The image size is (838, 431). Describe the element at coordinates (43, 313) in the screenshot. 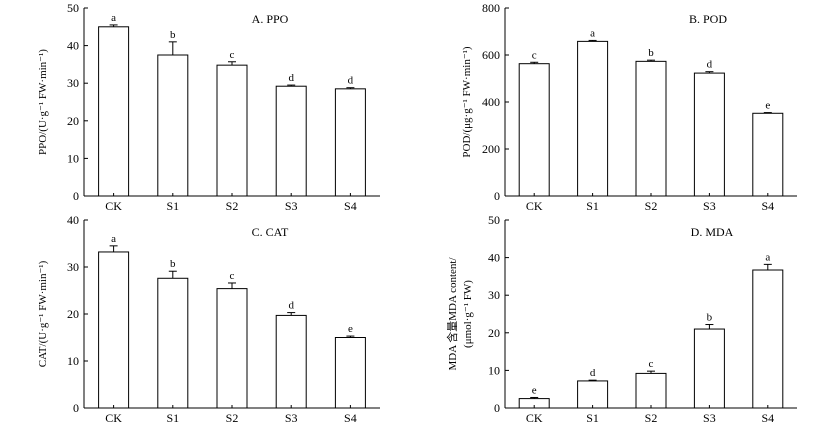

I see `y-axis-label: CAT/(U·g⁻¹ FW·min⁻¹)` at that location.